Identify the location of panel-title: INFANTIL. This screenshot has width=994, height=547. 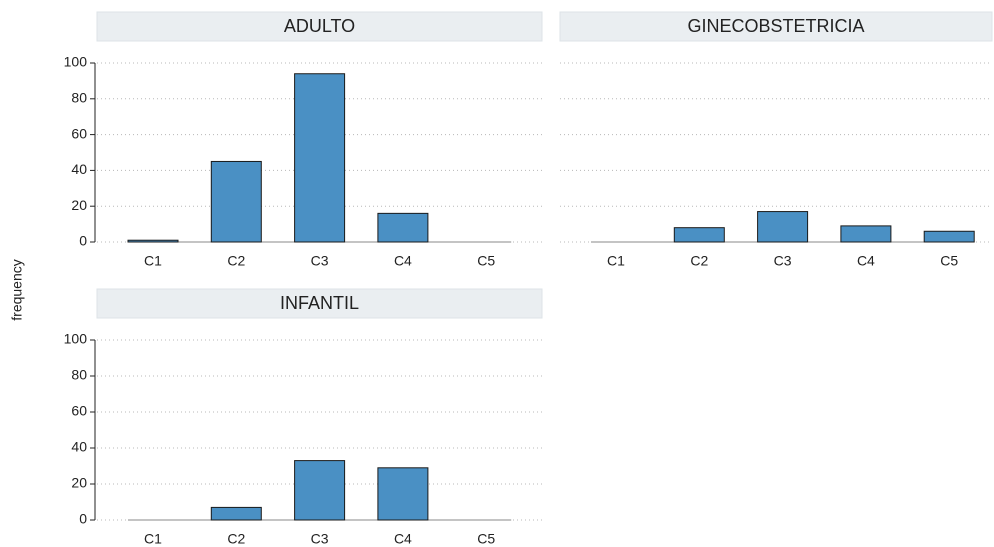
(319, 303).